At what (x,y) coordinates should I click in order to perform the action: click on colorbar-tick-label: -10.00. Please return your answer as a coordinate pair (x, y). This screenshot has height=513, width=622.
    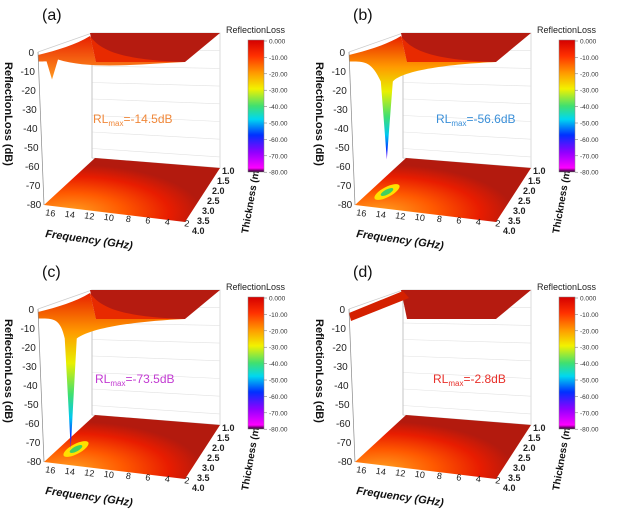
    Looking at the image, I should click on (589, 58).